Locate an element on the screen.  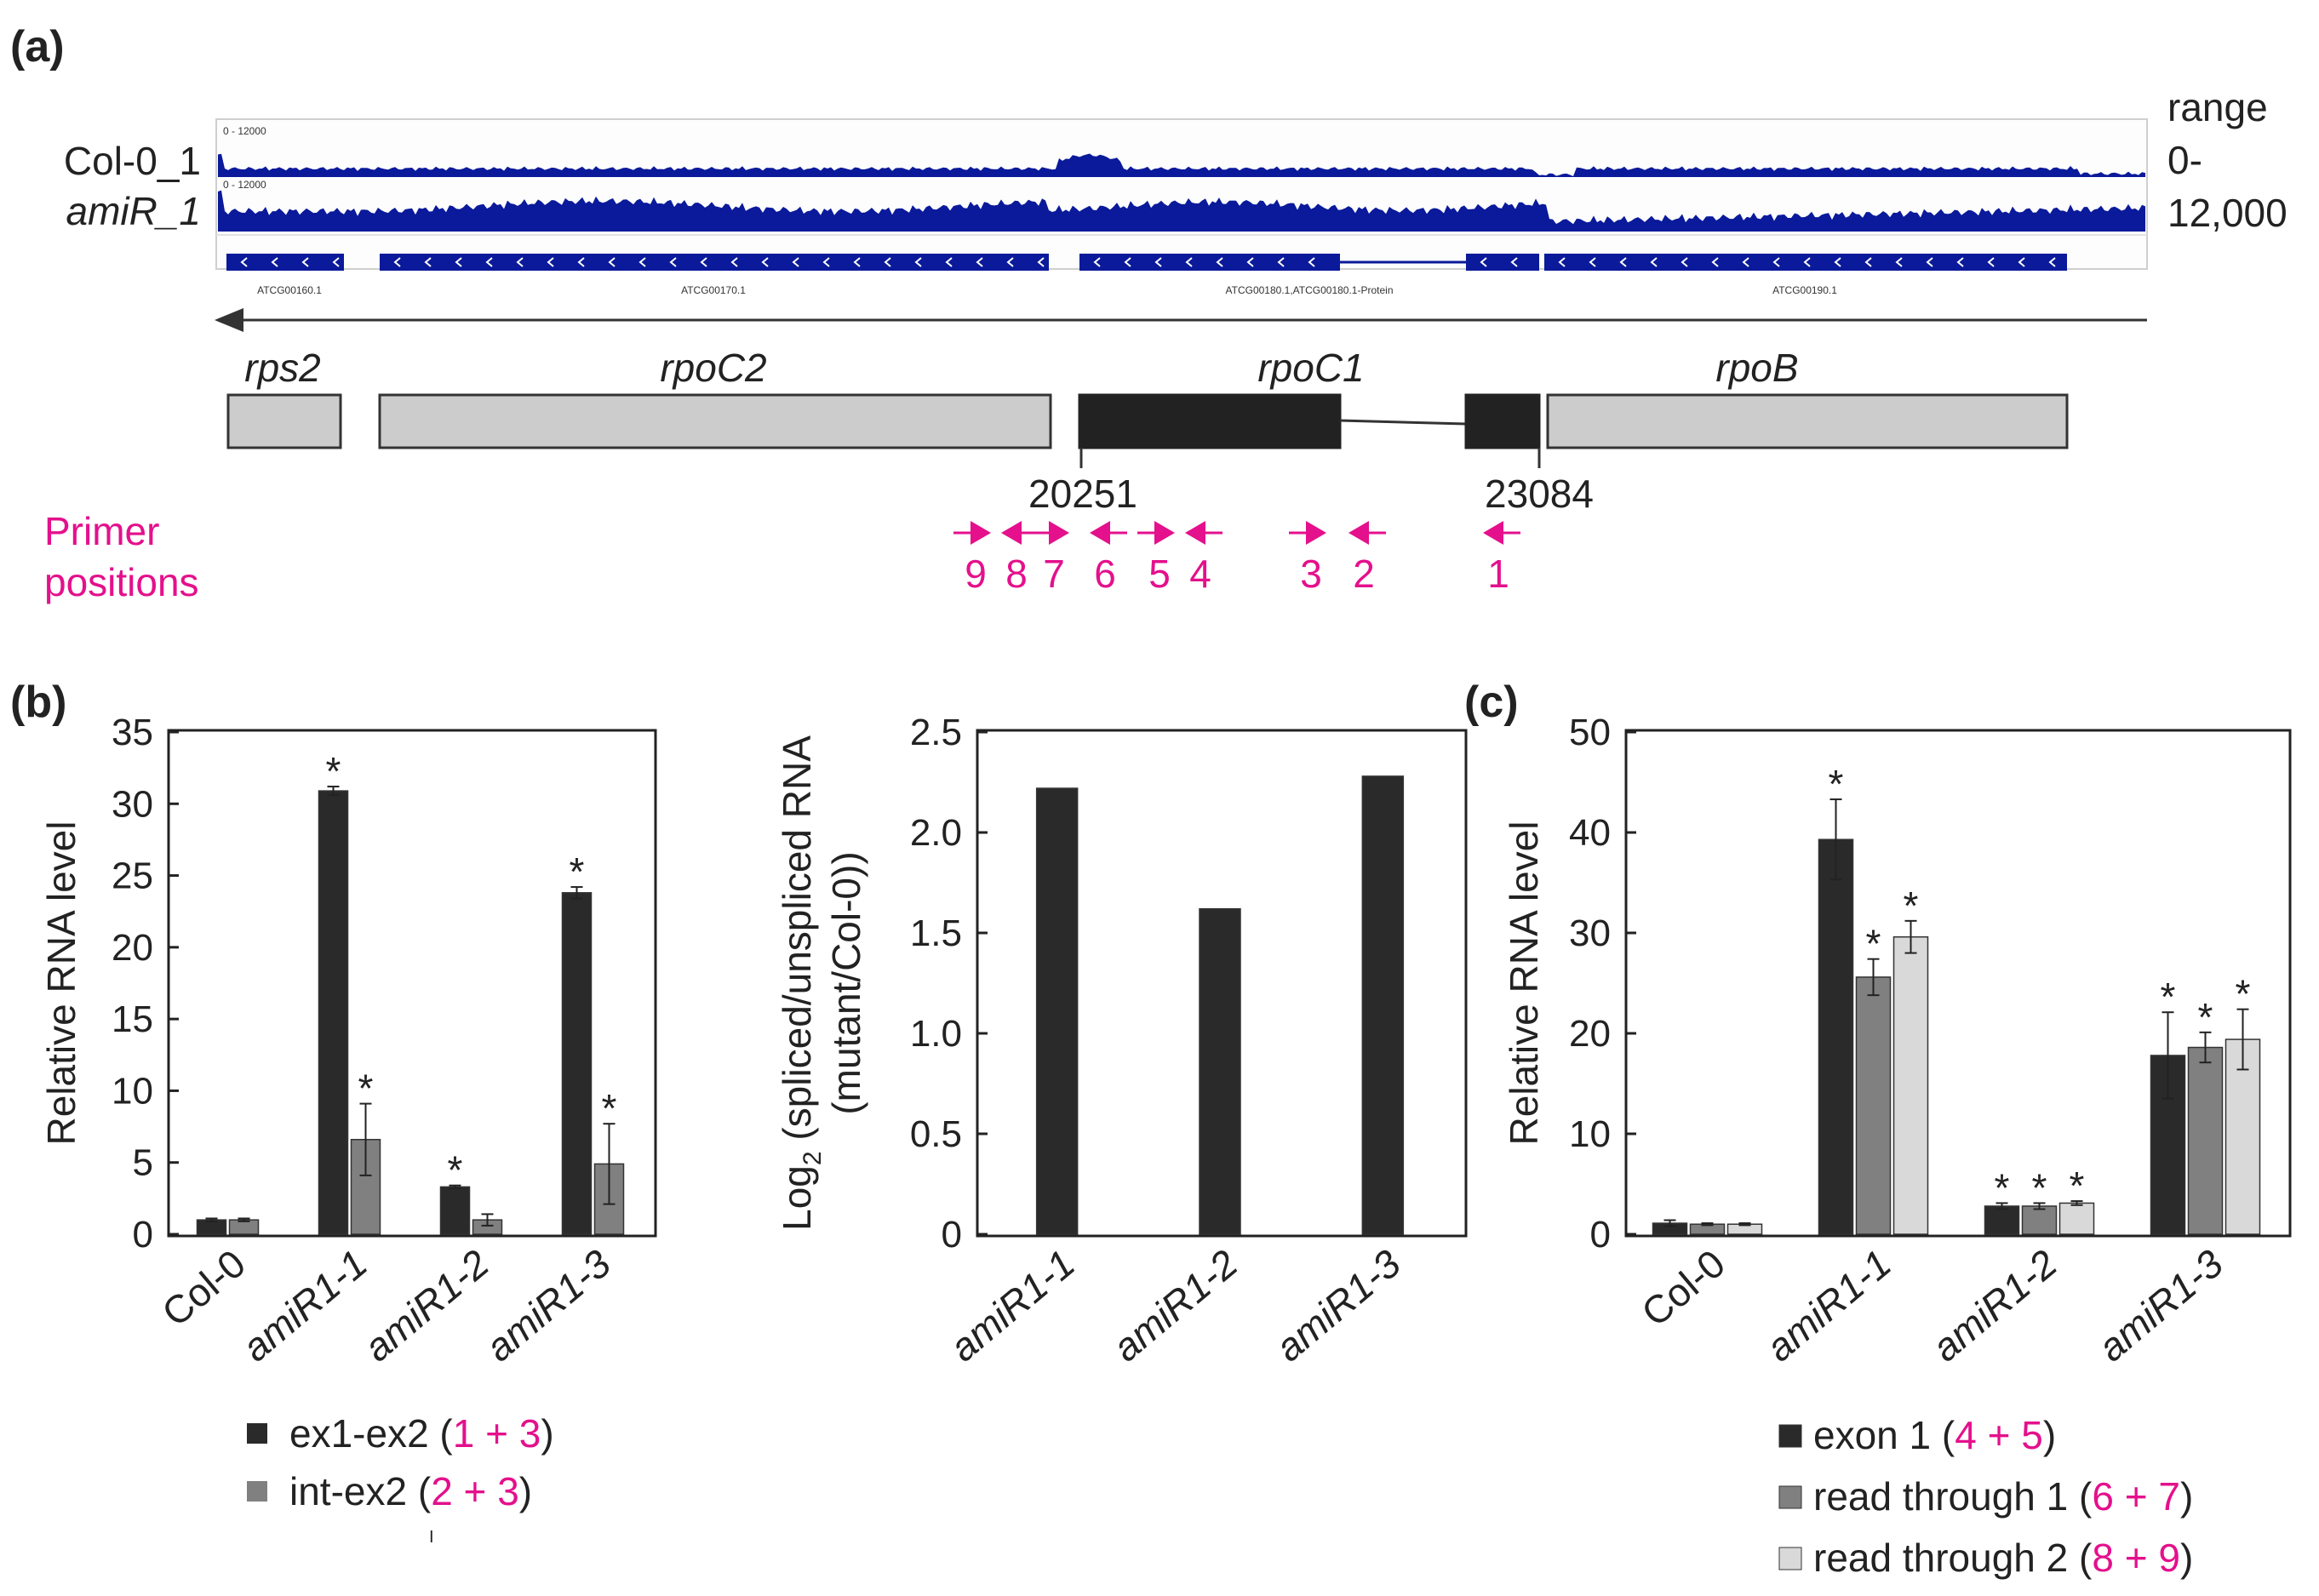
legend-label-read-through-1: read through 1 is located at coordinates (1941, 1496).